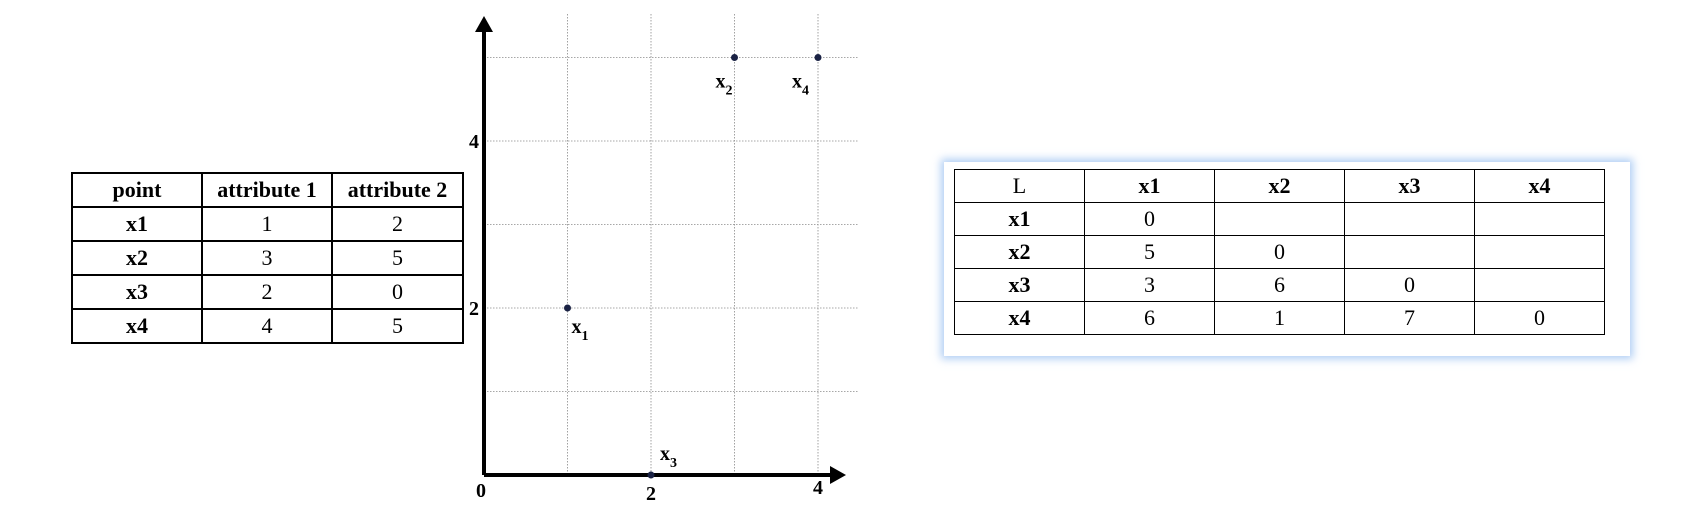 This screenshot has width=1686, height=519. I want to click on table-row: x2 3 5, so click(267, 258).